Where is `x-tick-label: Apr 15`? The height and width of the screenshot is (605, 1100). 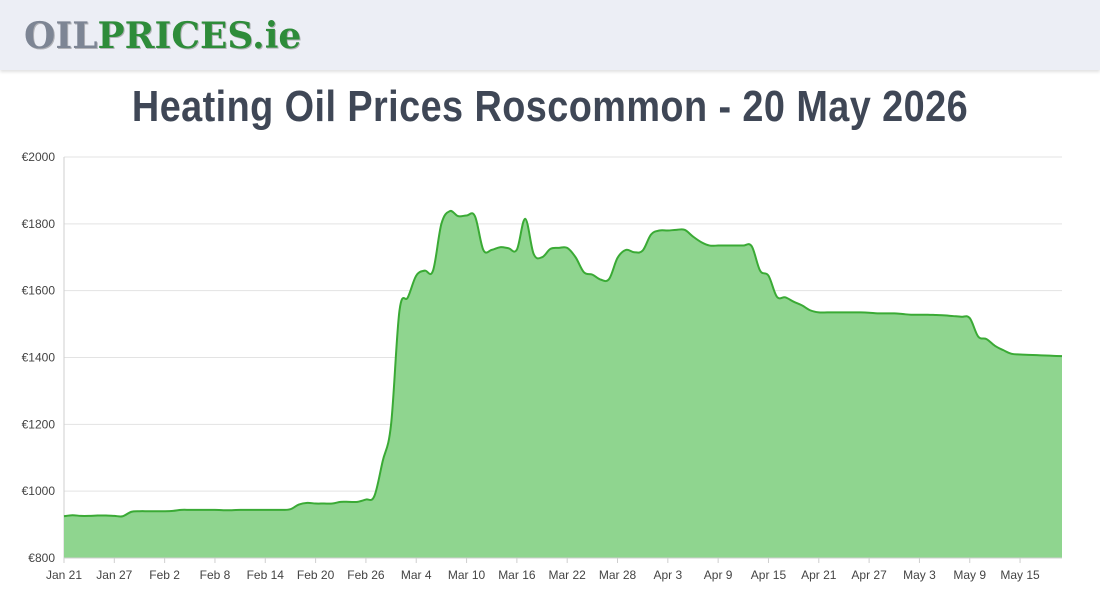
x-tick-label: Apr 15 is located at coordinates (769, 575).